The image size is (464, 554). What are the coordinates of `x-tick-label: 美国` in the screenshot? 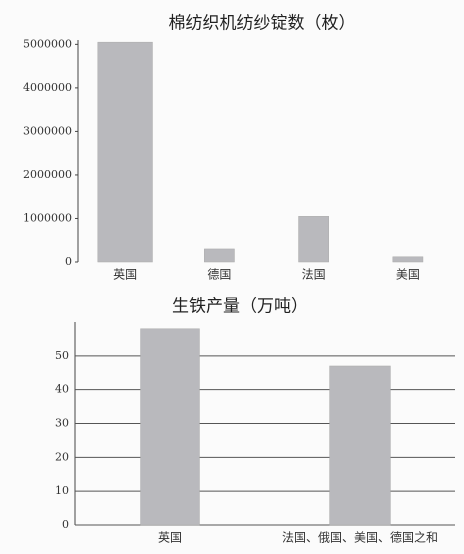 It's located at (408, 275).